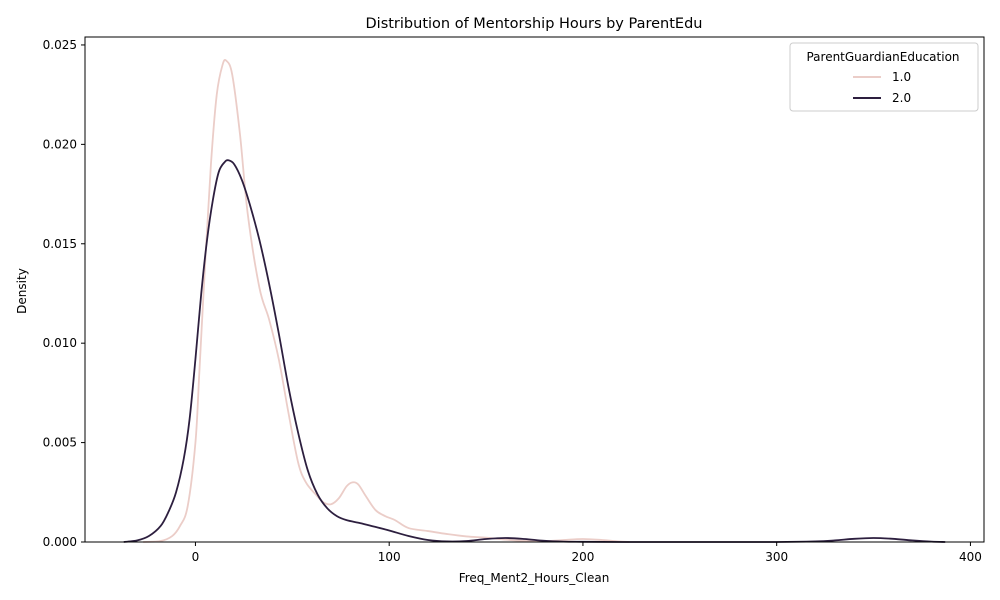 The height and width of the screenshot is (600, 1000). Describe the element at coordinates (882, 57) in the screenshot. I see `legend-title: ParentGuardianEducation` at that location.